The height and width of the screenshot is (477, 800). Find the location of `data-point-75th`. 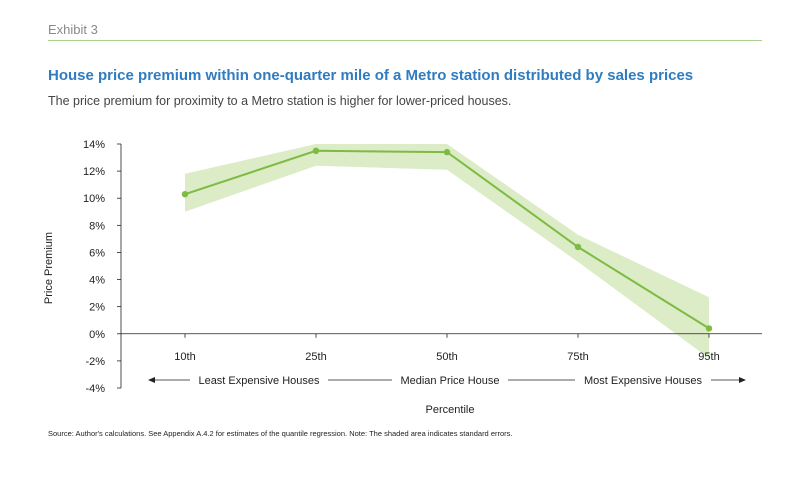

data-point-75th is located at coordinates (578, 247).